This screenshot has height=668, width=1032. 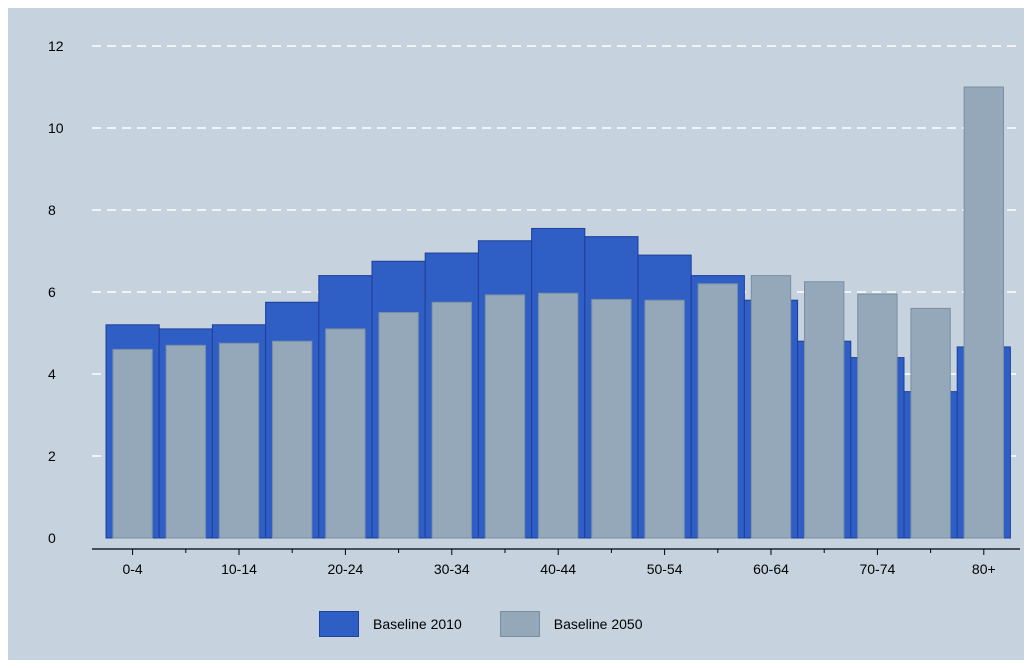 What do you see at coordinates (339, 624) in the screenshot?
I see `legend-swatch-2010` at bounding box center [339, 624].